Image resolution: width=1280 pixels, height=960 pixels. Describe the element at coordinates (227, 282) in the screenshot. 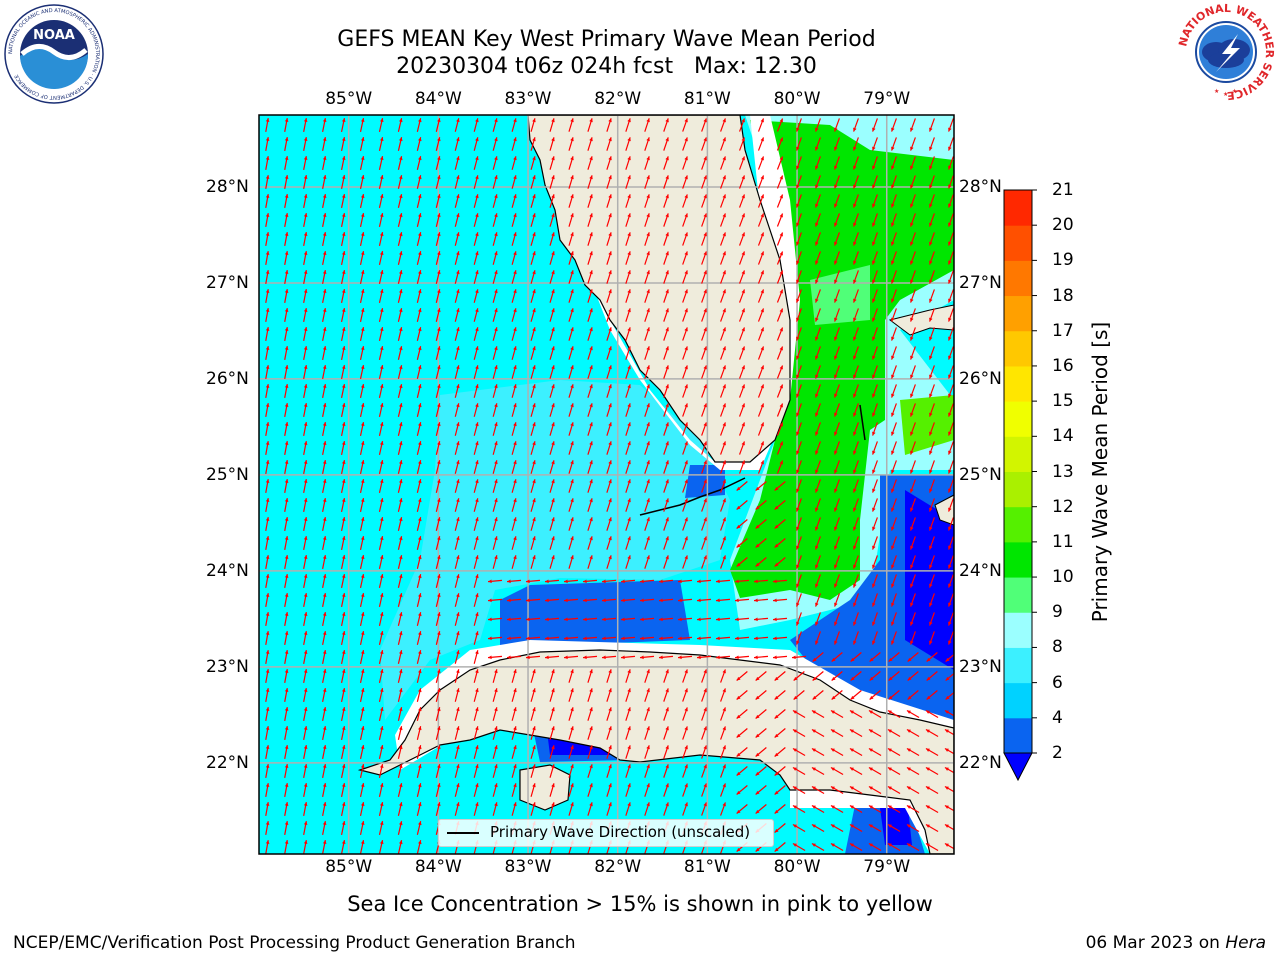

I see `left-lat-label: 27°N` at that location.